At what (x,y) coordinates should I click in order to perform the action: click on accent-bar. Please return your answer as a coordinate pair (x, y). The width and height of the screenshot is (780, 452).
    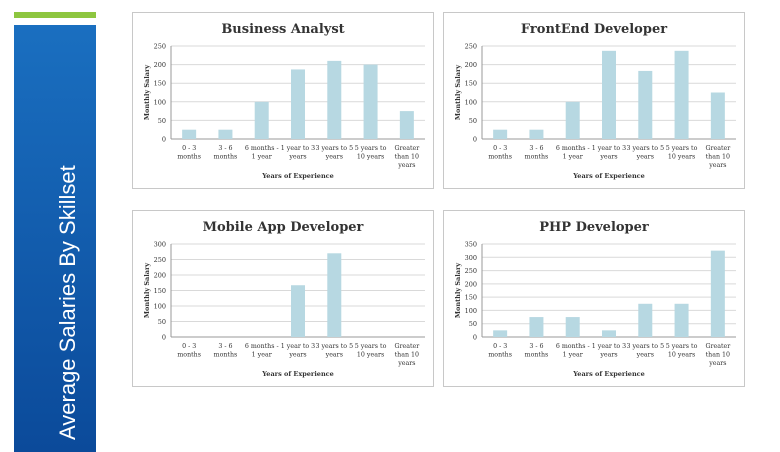
    Looking at the image, I should click on (55, 15).